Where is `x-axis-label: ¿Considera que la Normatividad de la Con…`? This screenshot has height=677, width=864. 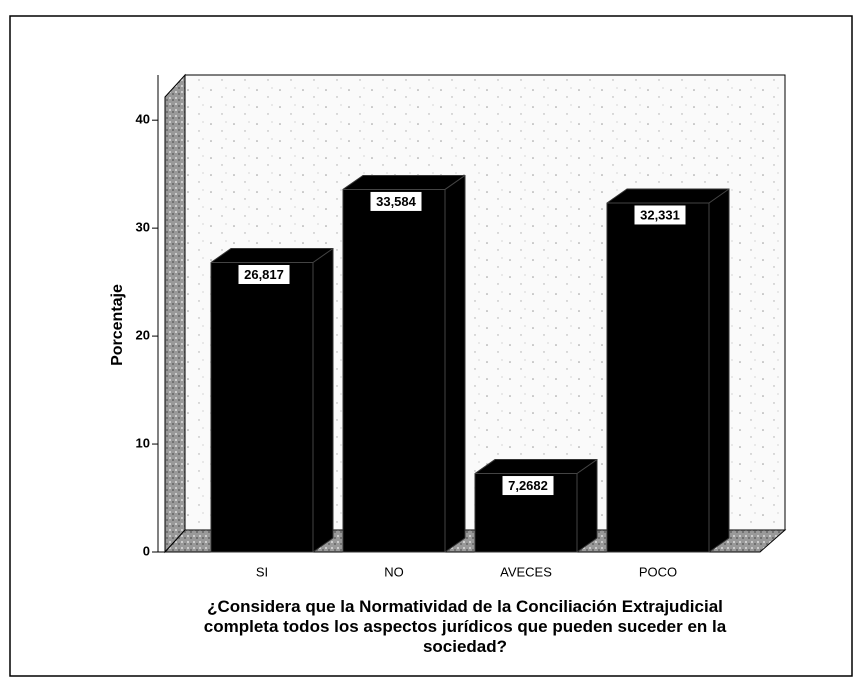
x-axis-label: ¿Considera que la Normatividad de la Con… is located at coordinates (465, 626).